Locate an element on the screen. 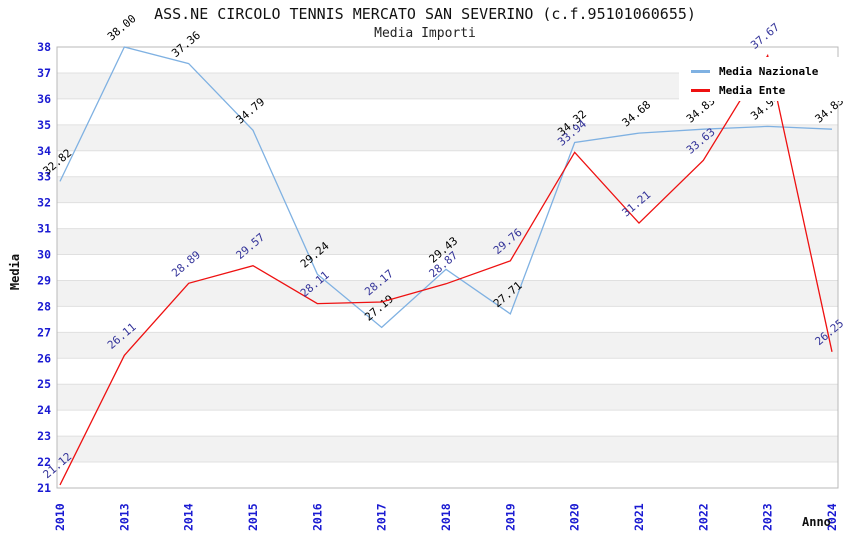 The height and width of the screenshot is (550, 850). legend-item-media-nazionale: Media Nazionale is located at coordinates (770, 71).